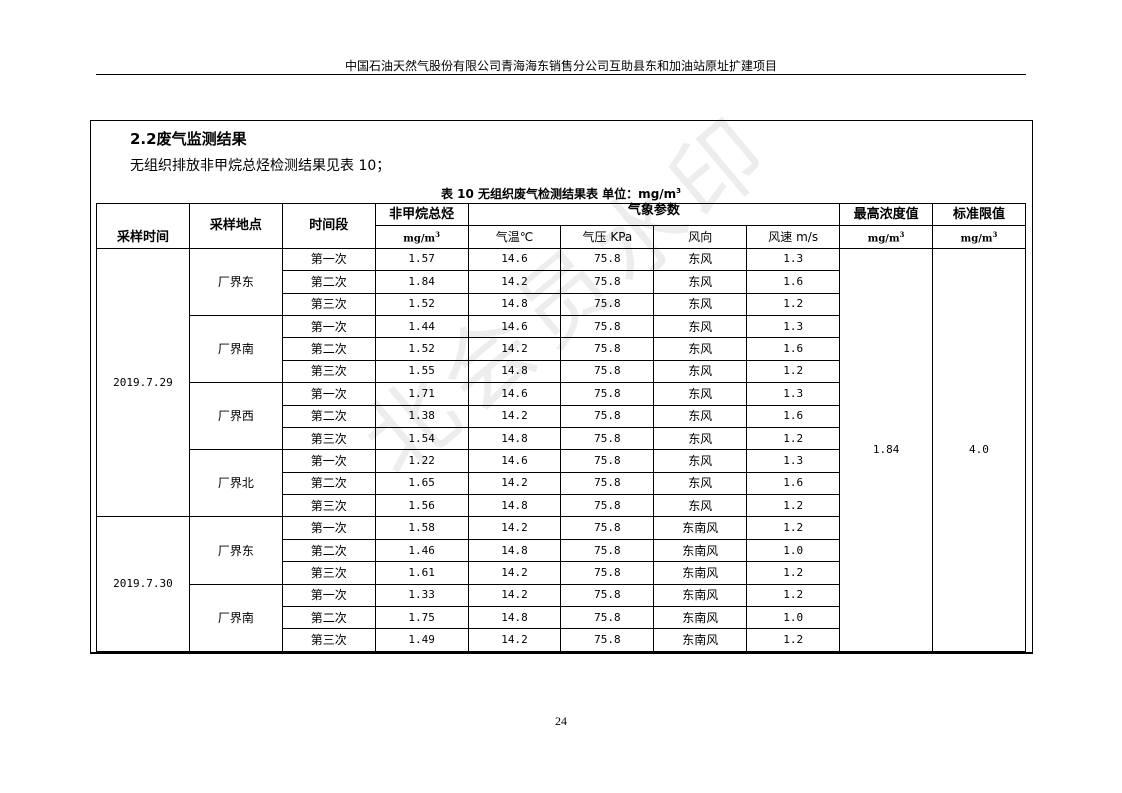  What do you see at coordinates (143, 382) in the screenshot?
I see `sample-date: 2019.7.29` at bounding box center [143, 382].